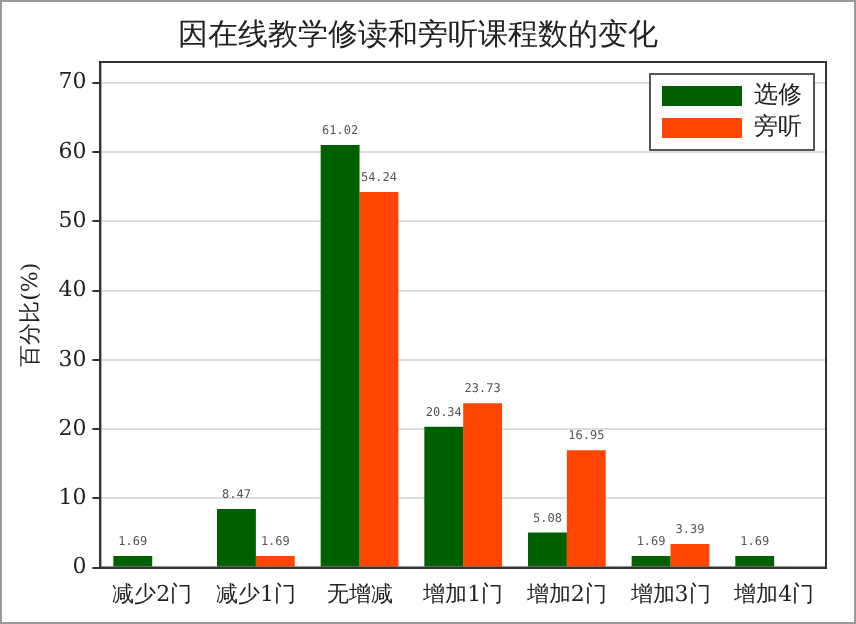  Describe the element at coordinates (462, 593) in the screenshot. I see `x-tick-label: 增加1门` at that location.